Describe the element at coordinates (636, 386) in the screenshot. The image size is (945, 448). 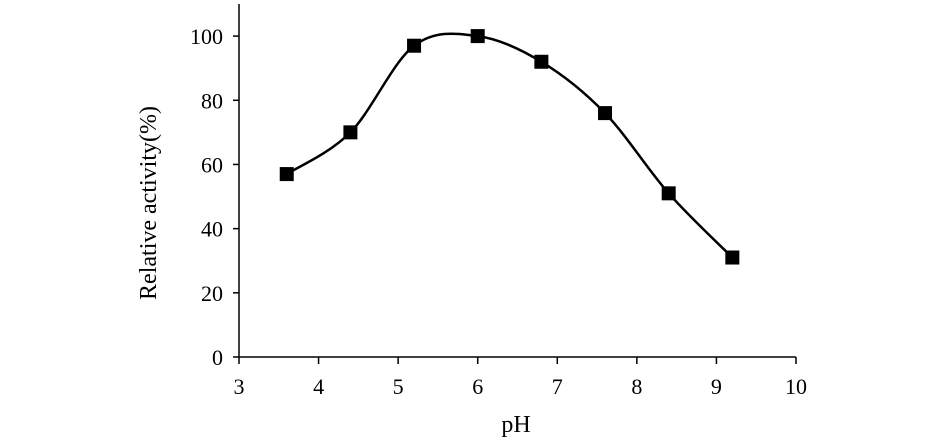
I see `x-tick-label-8: 8` at that location.